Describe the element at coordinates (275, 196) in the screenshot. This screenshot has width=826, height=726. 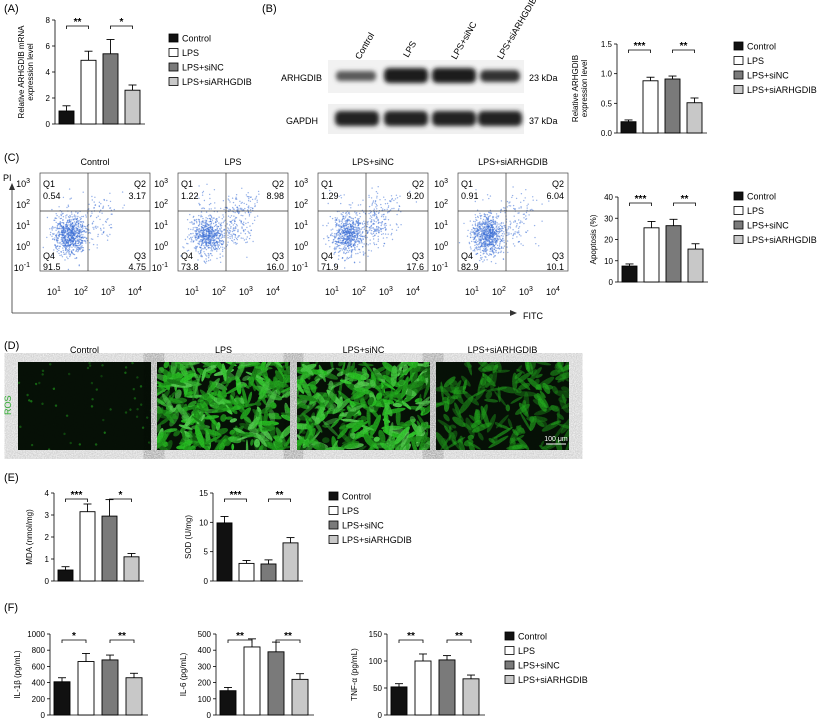
I see `quadrant-value: 8.98` at that location.